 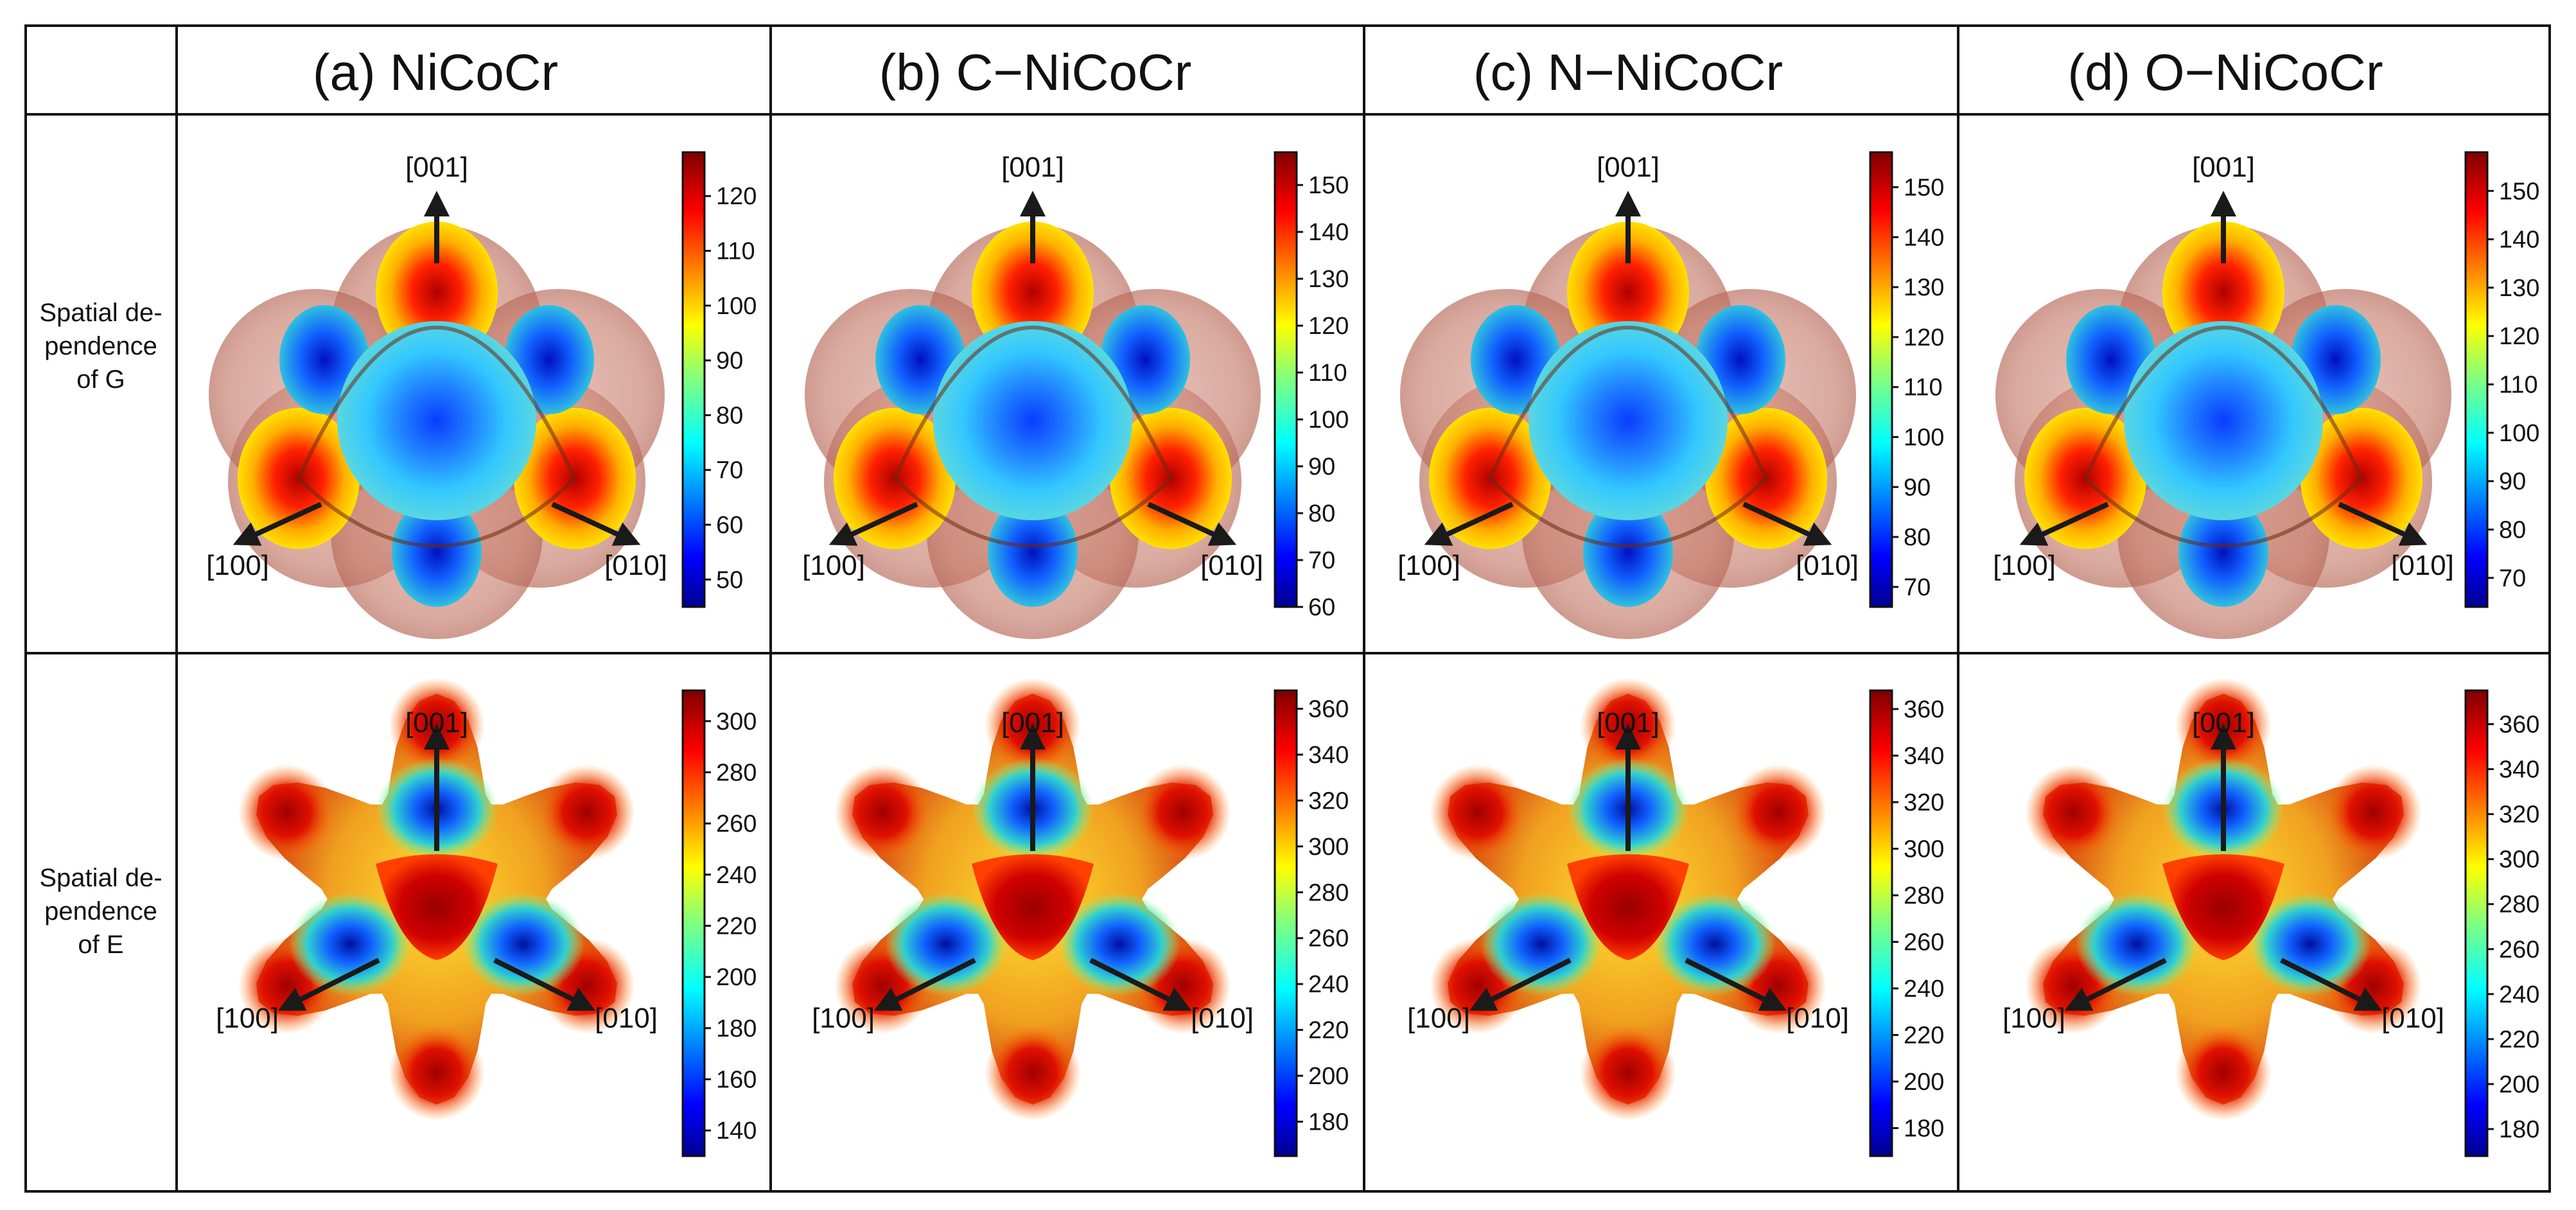 I want to click on row-label-g-line-2: pendence, so click(x=100, y=346).